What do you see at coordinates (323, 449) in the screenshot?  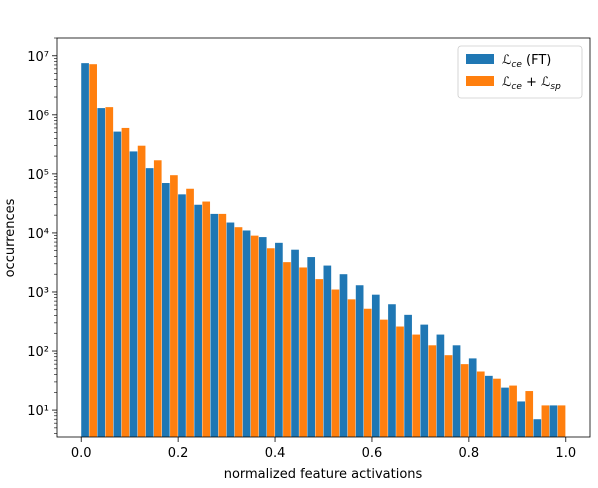 I see `x-ticks: 0.0 0.2 0.4 0.6 0.8 1.0` at bounding box center [323, 449].